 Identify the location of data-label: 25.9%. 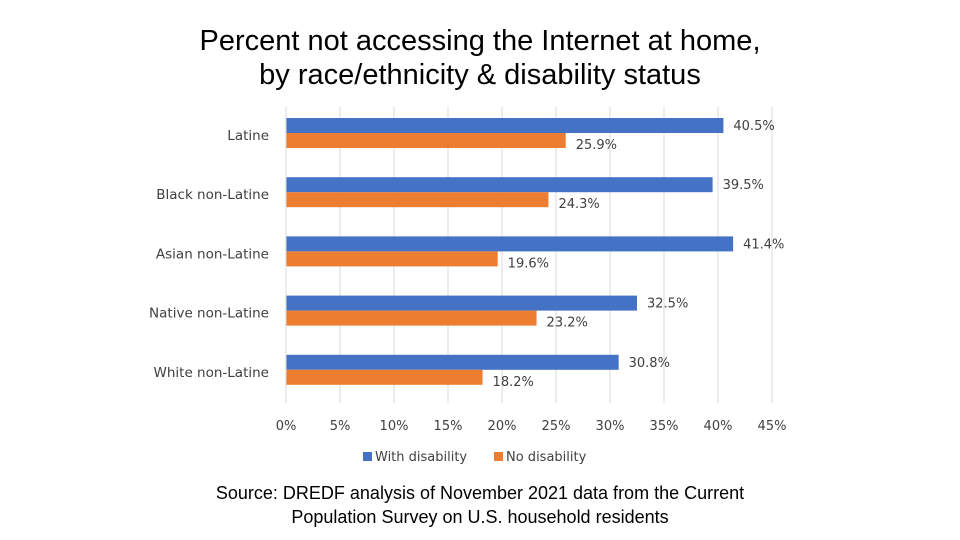
(596, 145).